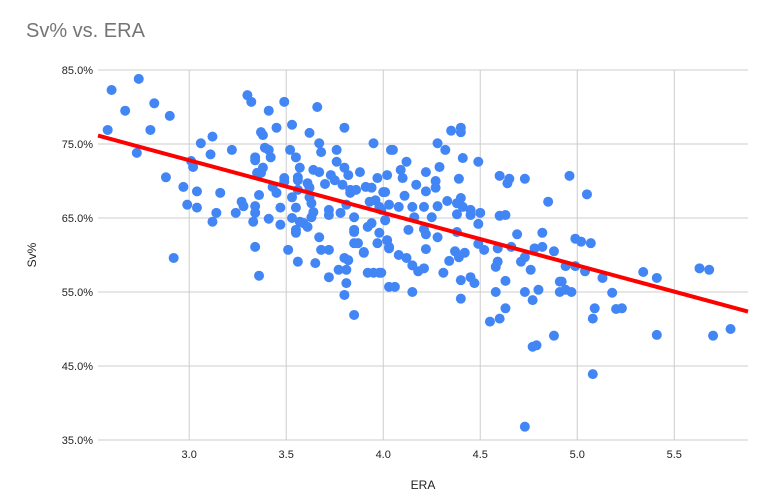 This screenshot has height=503, width=761. Describe the element at coordinates (77, 71) in the screenshot. I see `y-tick-label: 85.0%` at that location.